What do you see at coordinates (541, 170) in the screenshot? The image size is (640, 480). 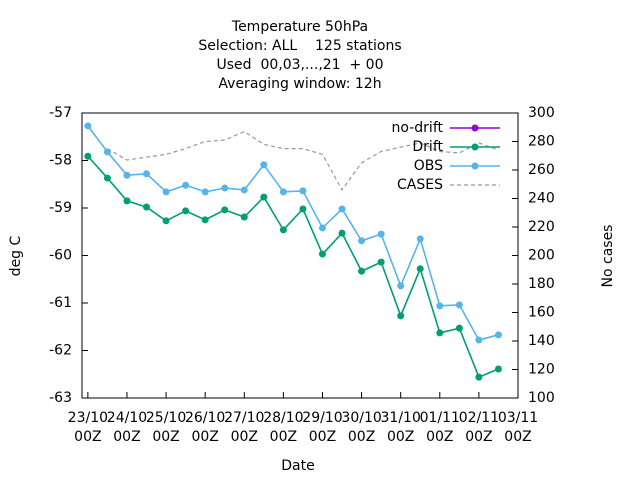 I see `y2-tick-label: 260` at bounding box center [541, 170].